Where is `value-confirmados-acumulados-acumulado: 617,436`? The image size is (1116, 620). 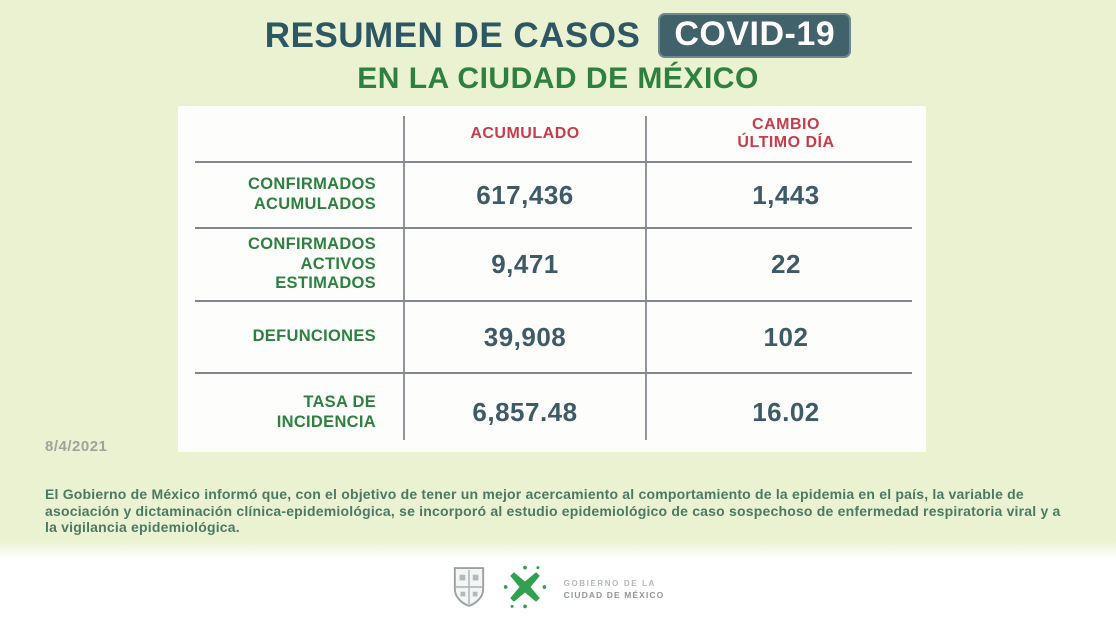 value-confirmados-acumulados-acumulado: 617,436 is located at coordinates (525, 194).